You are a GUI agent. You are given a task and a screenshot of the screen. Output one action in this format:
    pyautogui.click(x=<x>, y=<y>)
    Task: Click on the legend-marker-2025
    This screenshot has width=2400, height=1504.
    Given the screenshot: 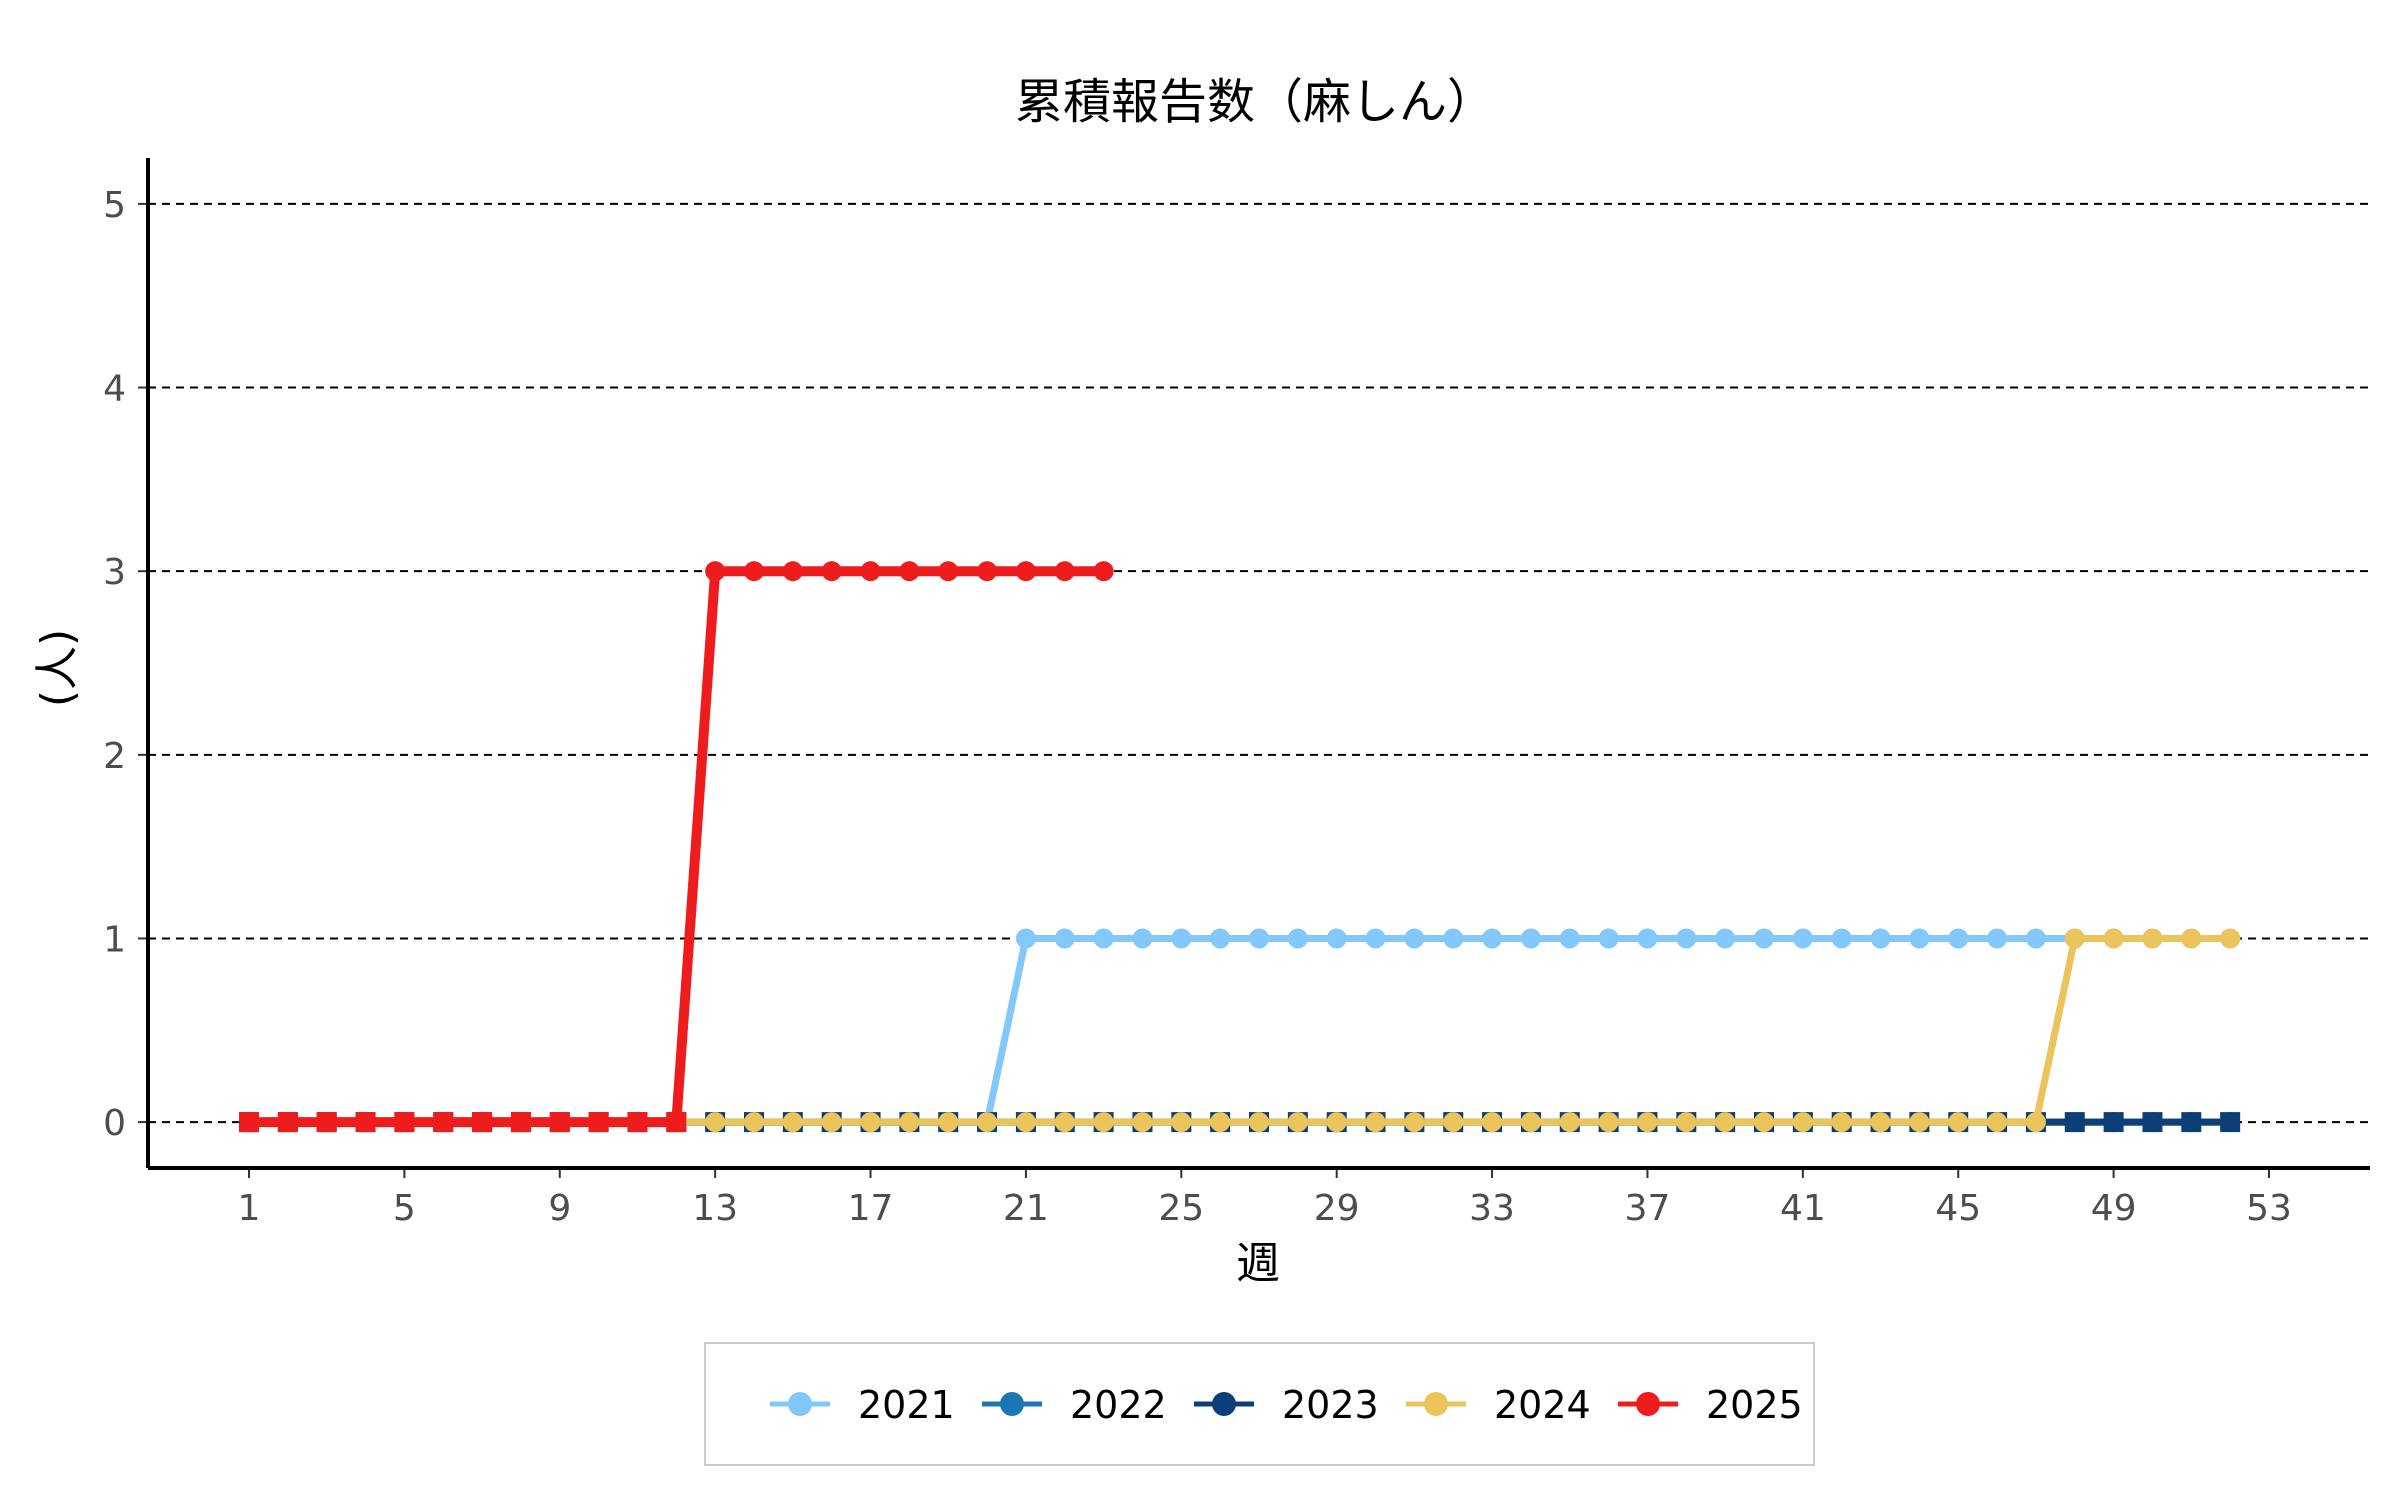 What is the action you would take?
    pyautogui.click(x=1648, y=1404)
    